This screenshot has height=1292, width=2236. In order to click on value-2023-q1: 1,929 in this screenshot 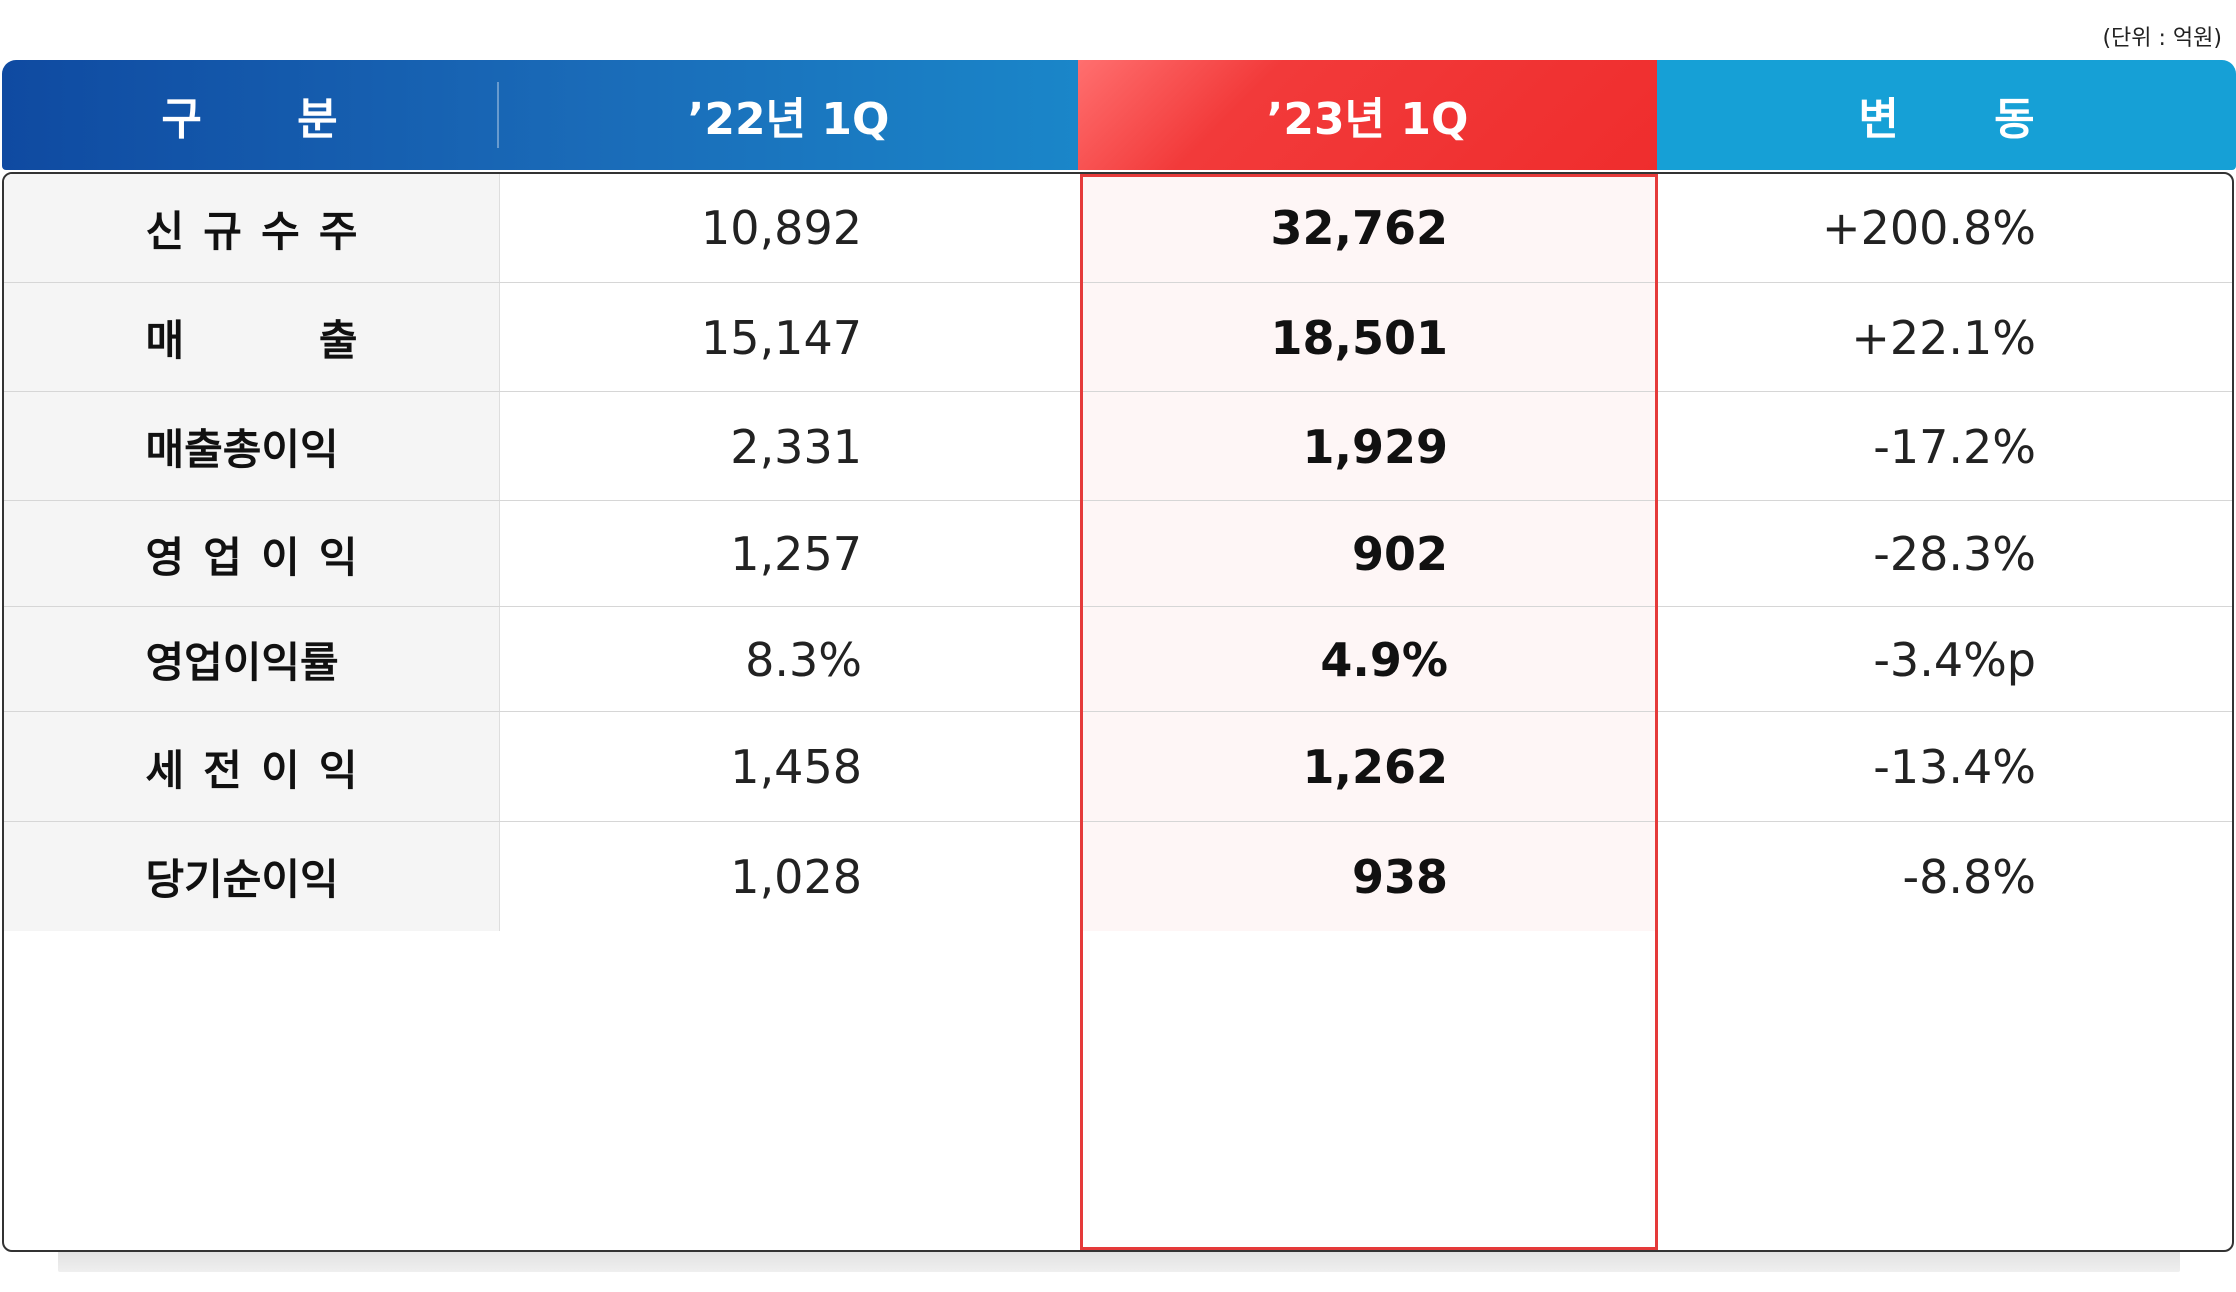, I will do `click(1369, 446)`.